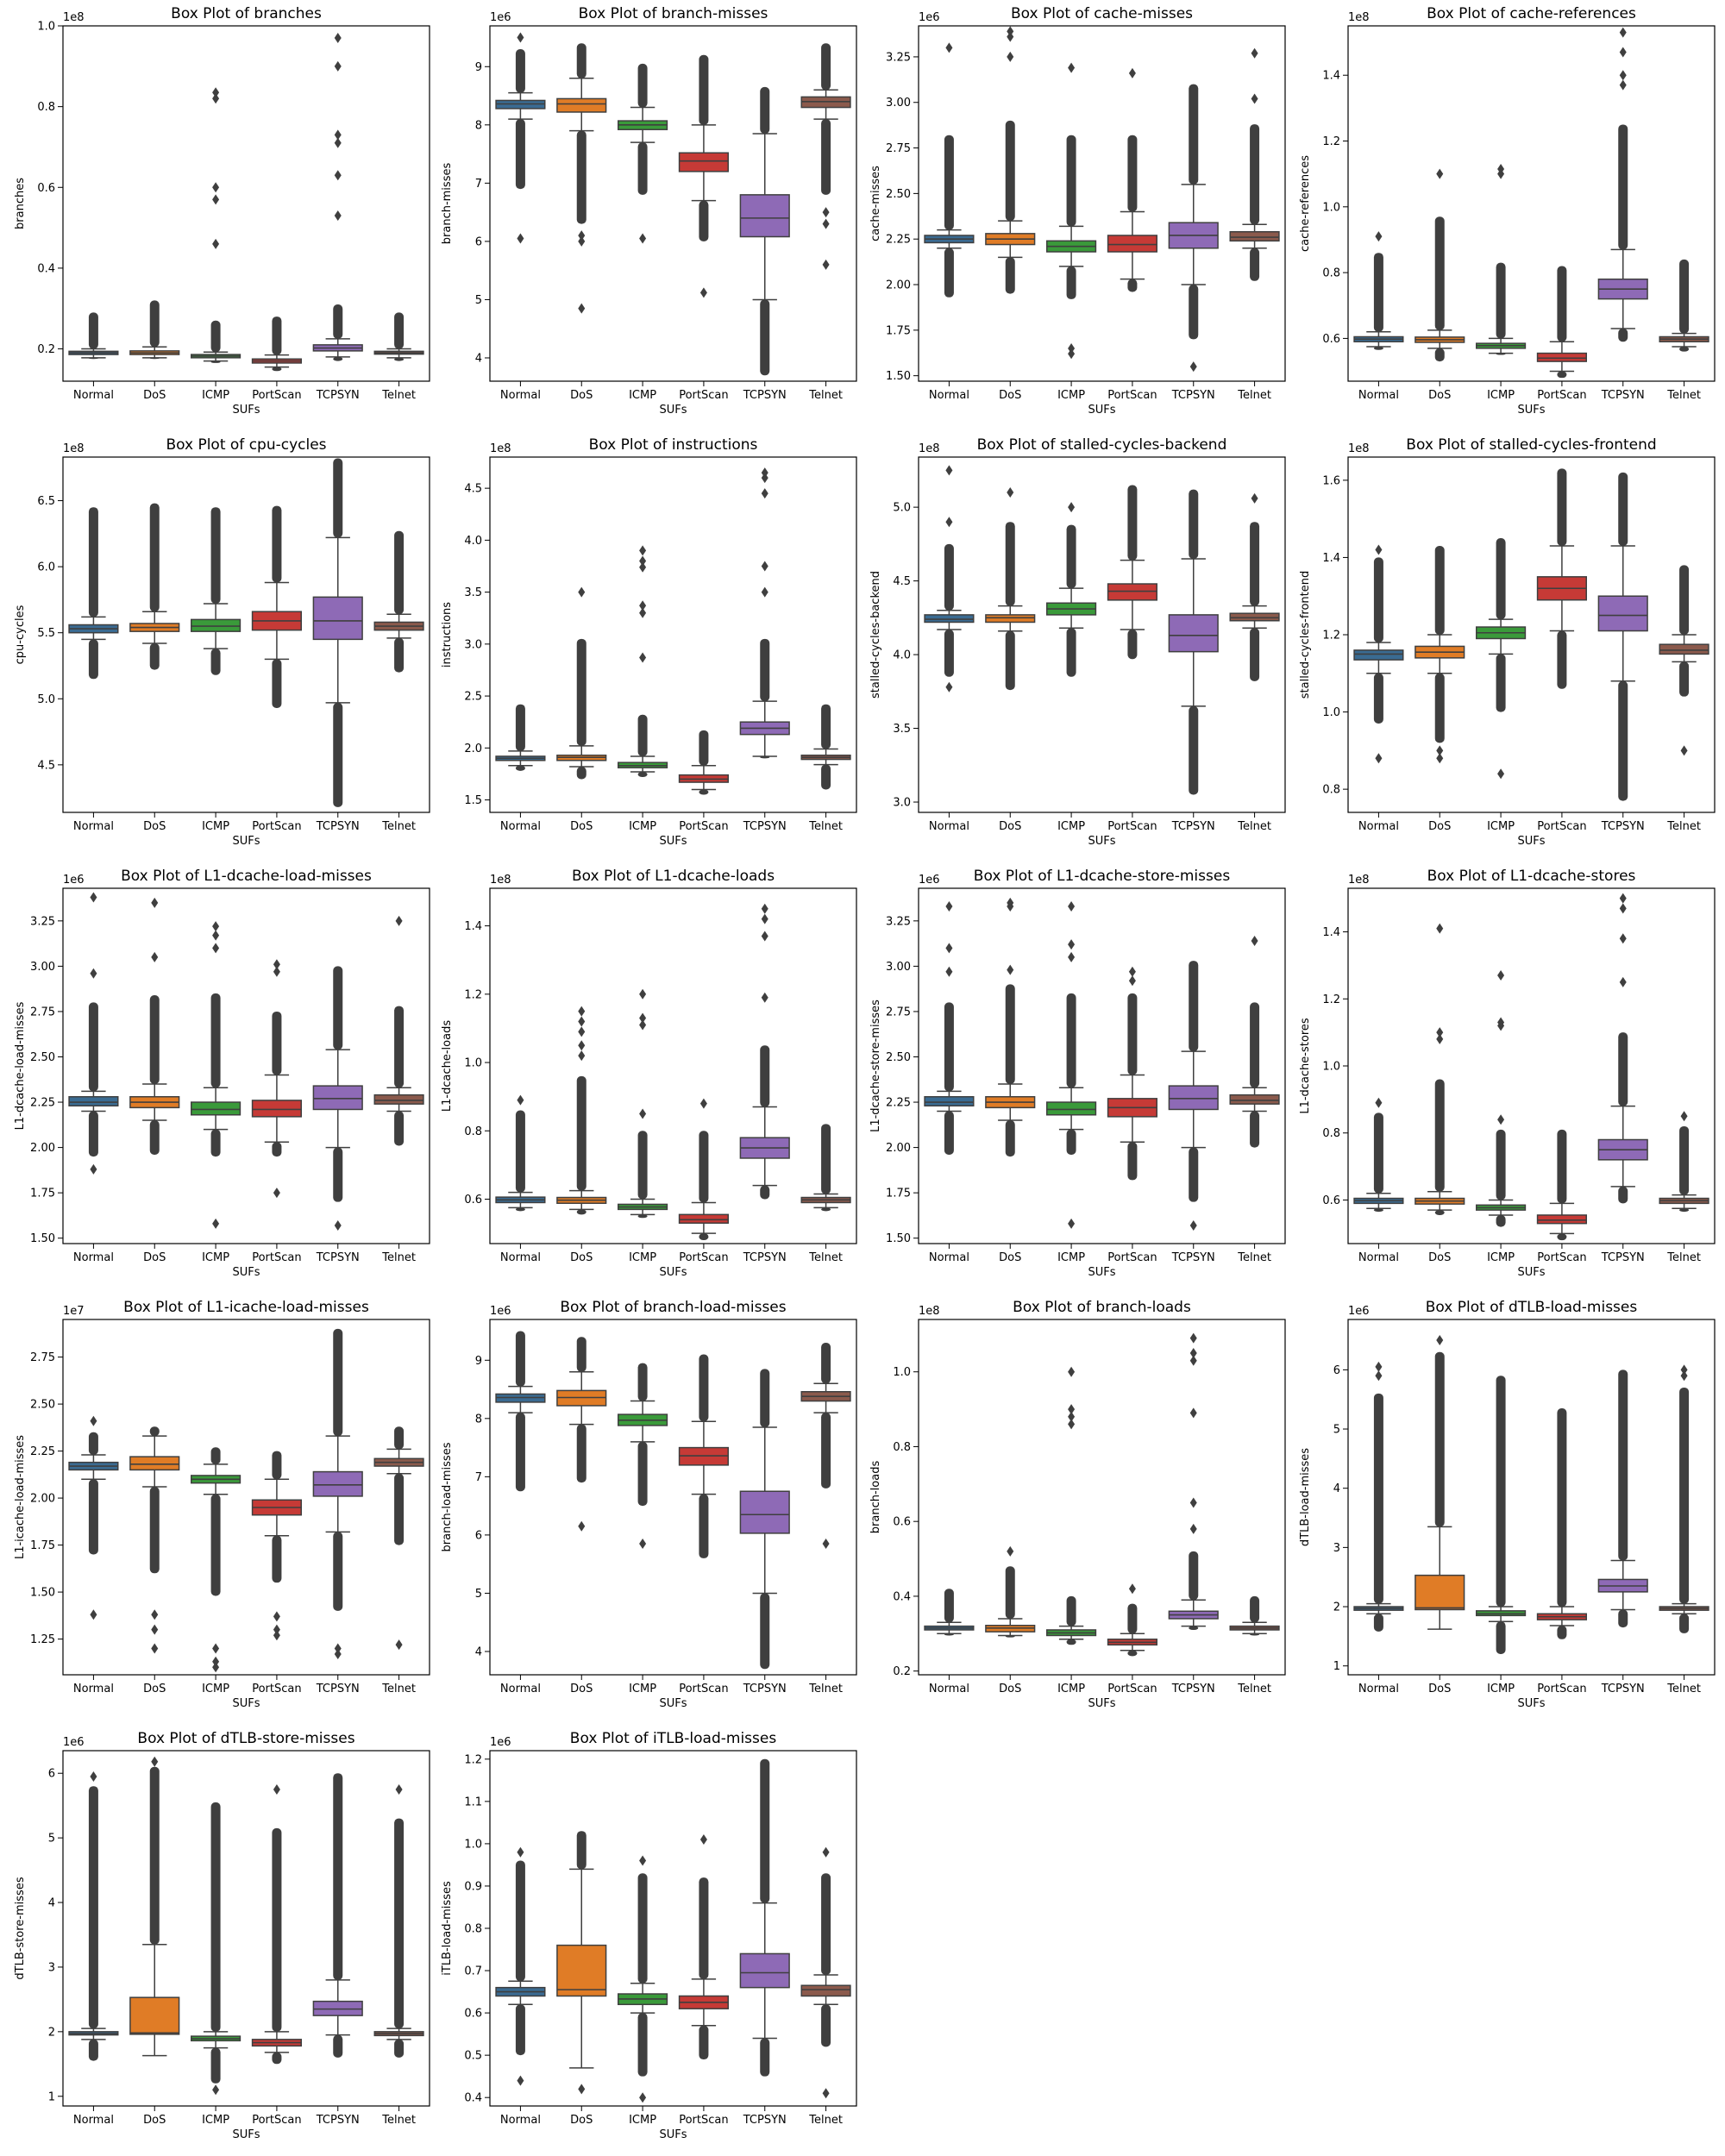 Image resolution: width=1725 pixels, height=2156 pixels. I want to click on box-normal, so click(94, 1916).